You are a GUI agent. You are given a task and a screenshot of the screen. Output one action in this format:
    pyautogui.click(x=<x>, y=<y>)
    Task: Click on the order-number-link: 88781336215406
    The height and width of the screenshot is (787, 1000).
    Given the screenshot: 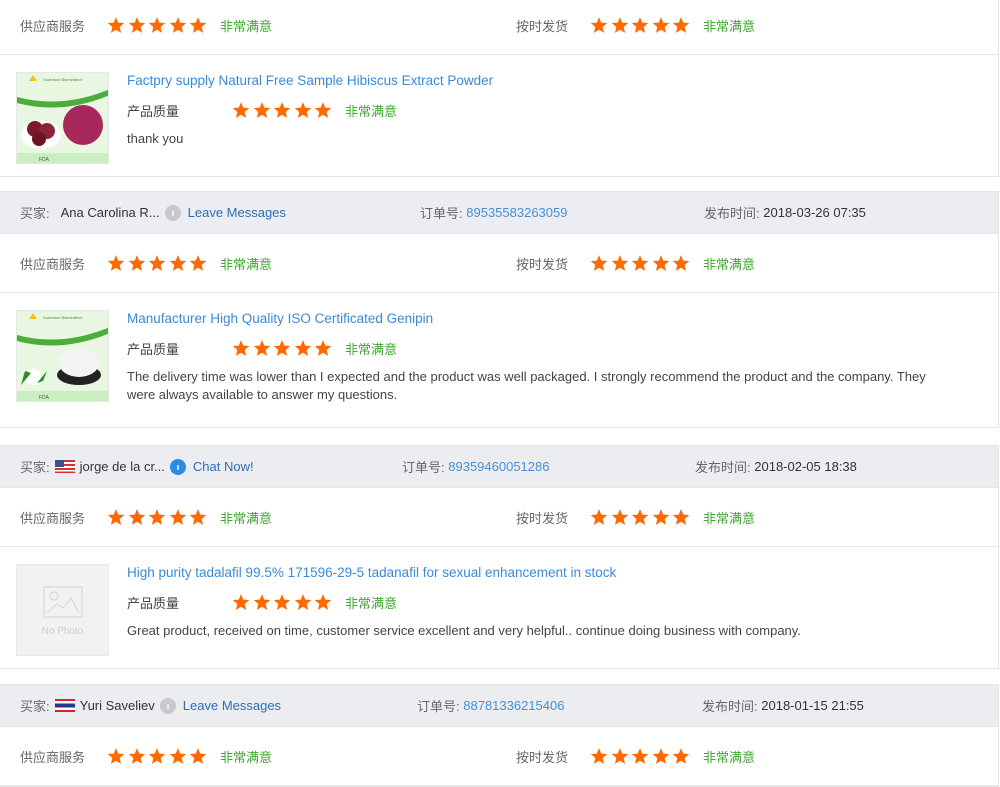 What is the action you would take?
    pyautogui.click(x=514, y=705)
    